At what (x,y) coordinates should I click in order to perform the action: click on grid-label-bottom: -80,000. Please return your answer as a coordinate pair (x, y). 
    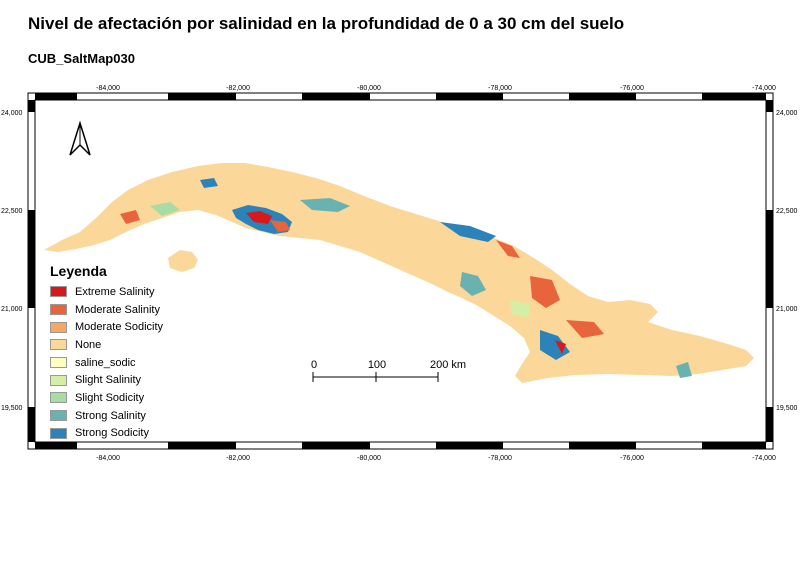
    Looking at the image, I should click on (369, 458).